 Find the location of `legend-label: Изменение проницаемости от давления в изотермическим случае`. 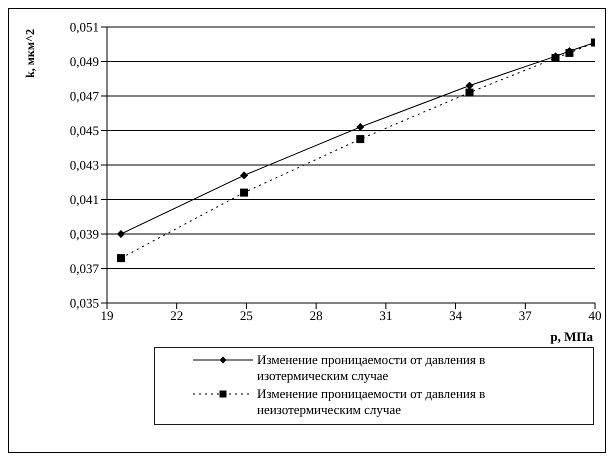

legend-label: Изменение проницаемости от давления в изотермическим случае is located at coordinates (371, 368).